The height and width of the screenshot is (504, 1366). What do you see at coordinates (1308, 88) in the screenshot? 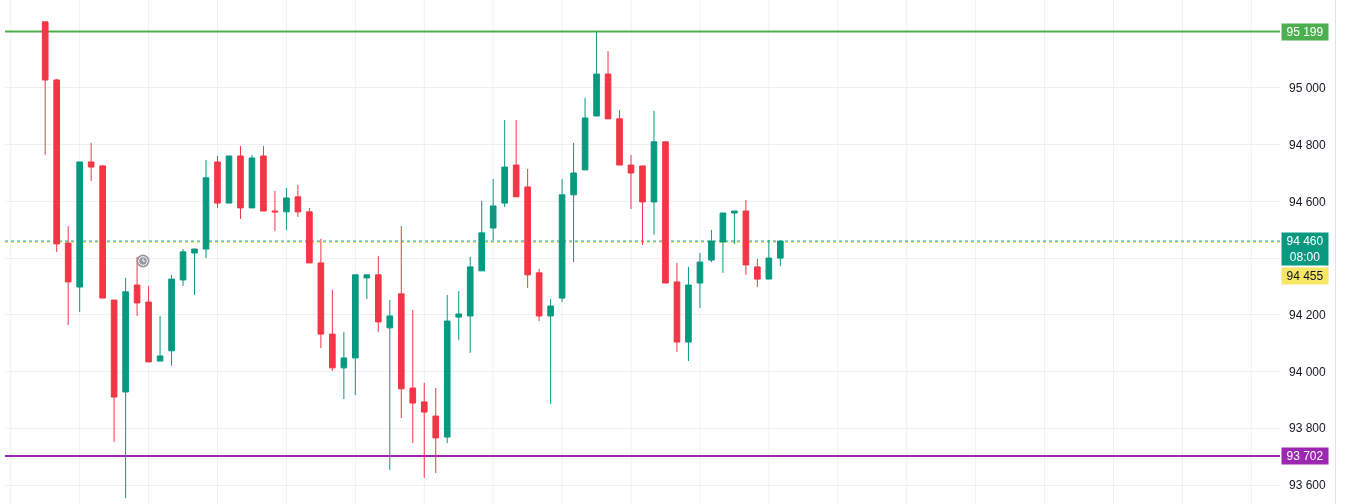
I see `y-tick-label: 95 000` at bounding box center [1308, 88].